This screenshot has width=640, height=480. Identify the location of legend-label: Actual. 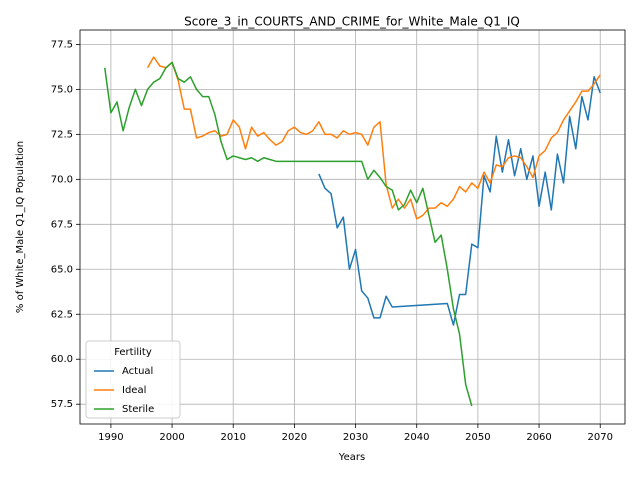
(137, 371).